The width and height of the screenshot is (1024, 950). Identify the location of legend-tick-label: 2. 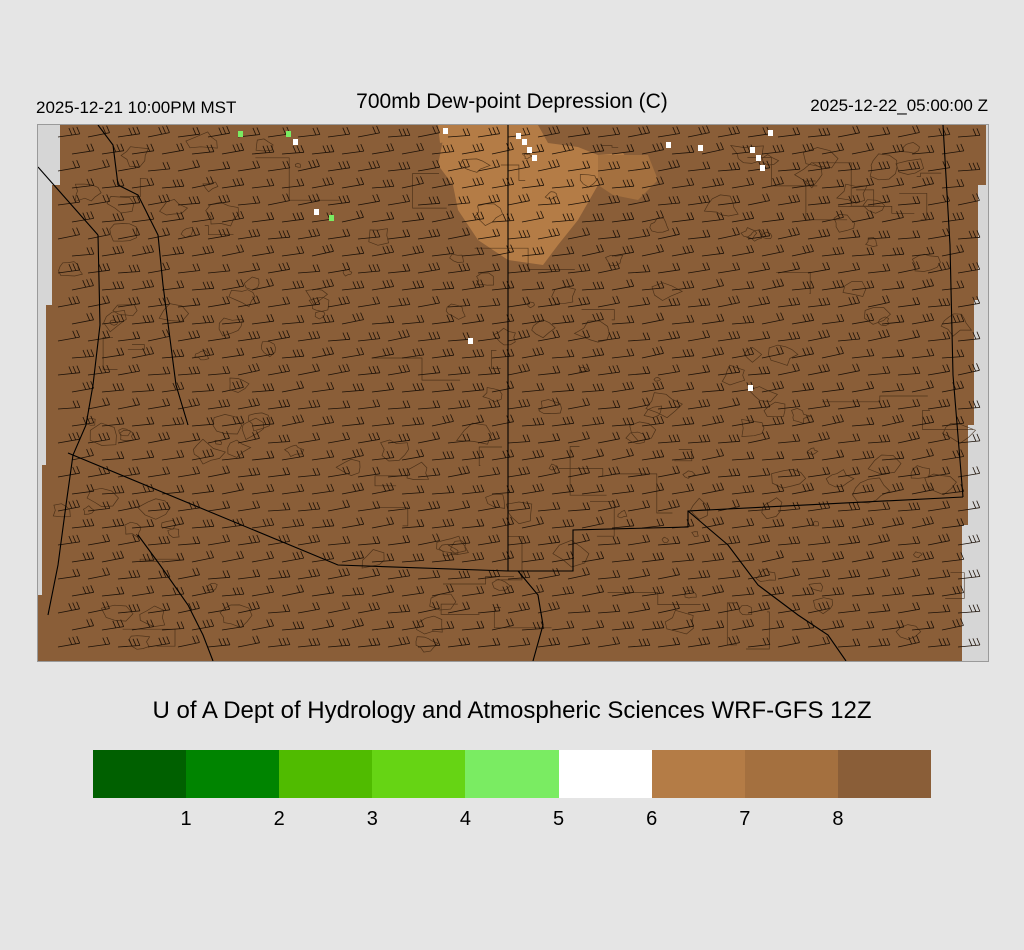
(279, 819).